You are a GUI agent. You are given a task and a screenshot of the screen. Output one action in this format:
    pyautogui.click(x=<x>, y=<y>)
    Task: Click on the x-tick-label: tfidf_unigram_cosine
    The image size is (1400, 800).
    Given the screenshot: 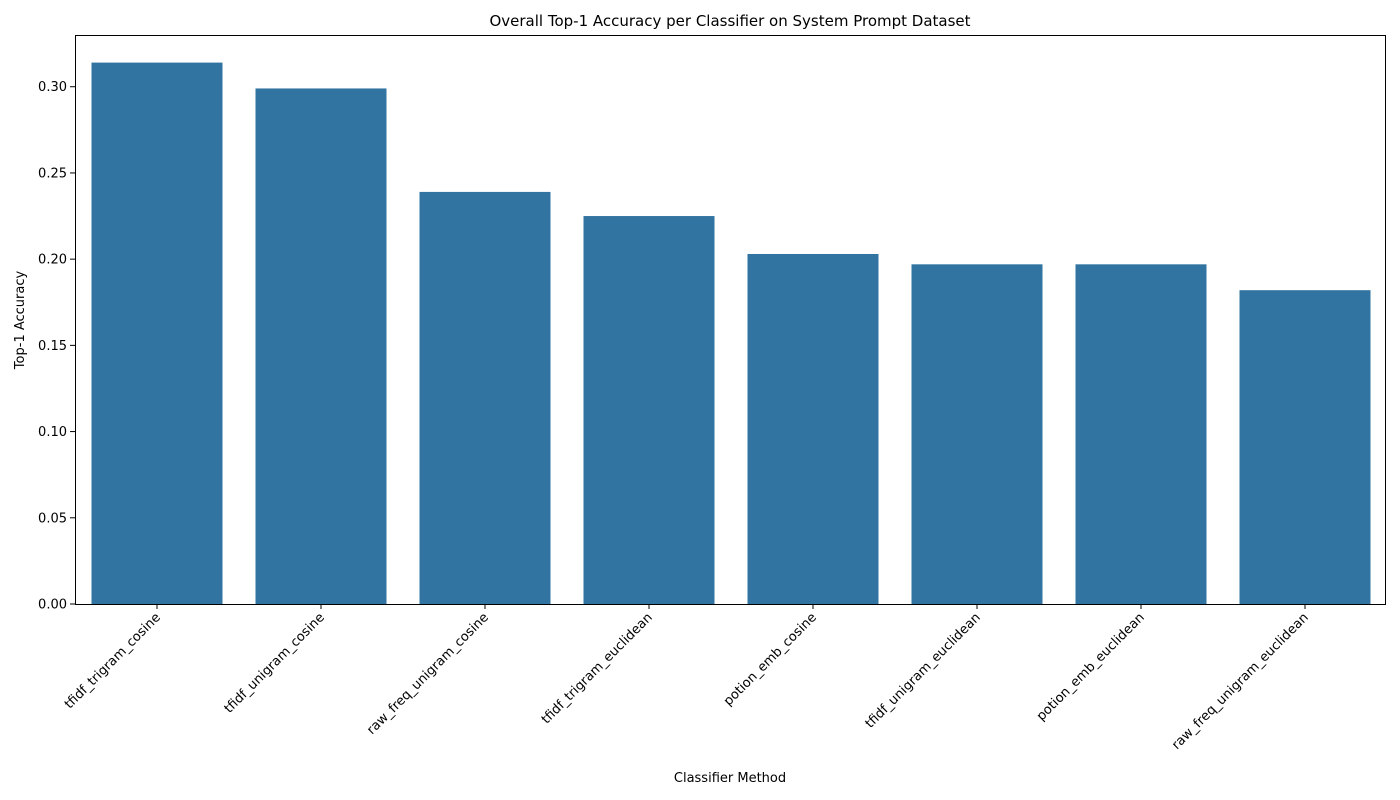 What is the action you would take?
    pyautogui.click(x=275, y=663)
    